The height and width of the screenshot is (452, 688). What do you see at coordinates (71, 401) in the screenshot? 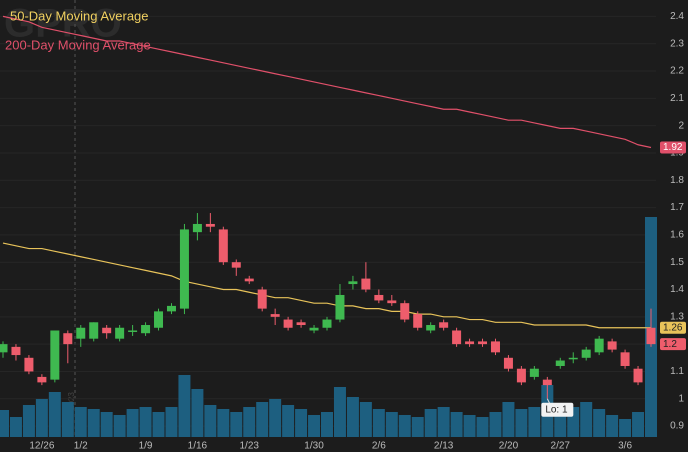
I see `year-label: 2023` at bounding box center [71, 401].